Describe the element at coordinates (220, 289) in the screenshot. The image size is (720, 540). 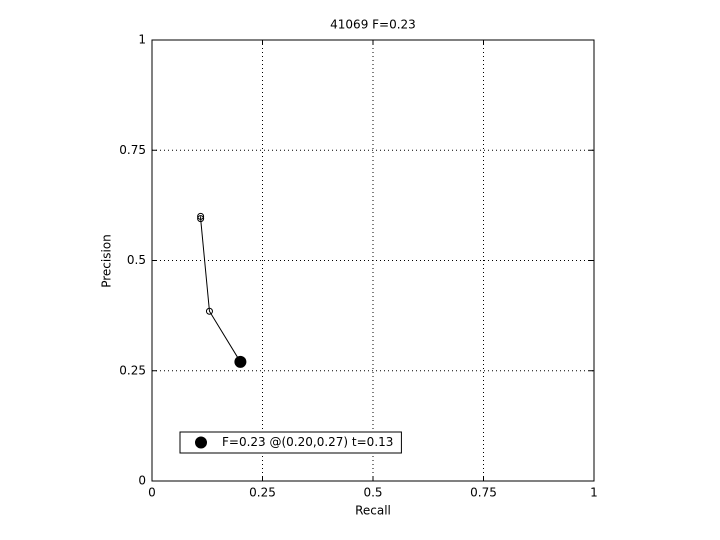
I see `series-line` at that location.